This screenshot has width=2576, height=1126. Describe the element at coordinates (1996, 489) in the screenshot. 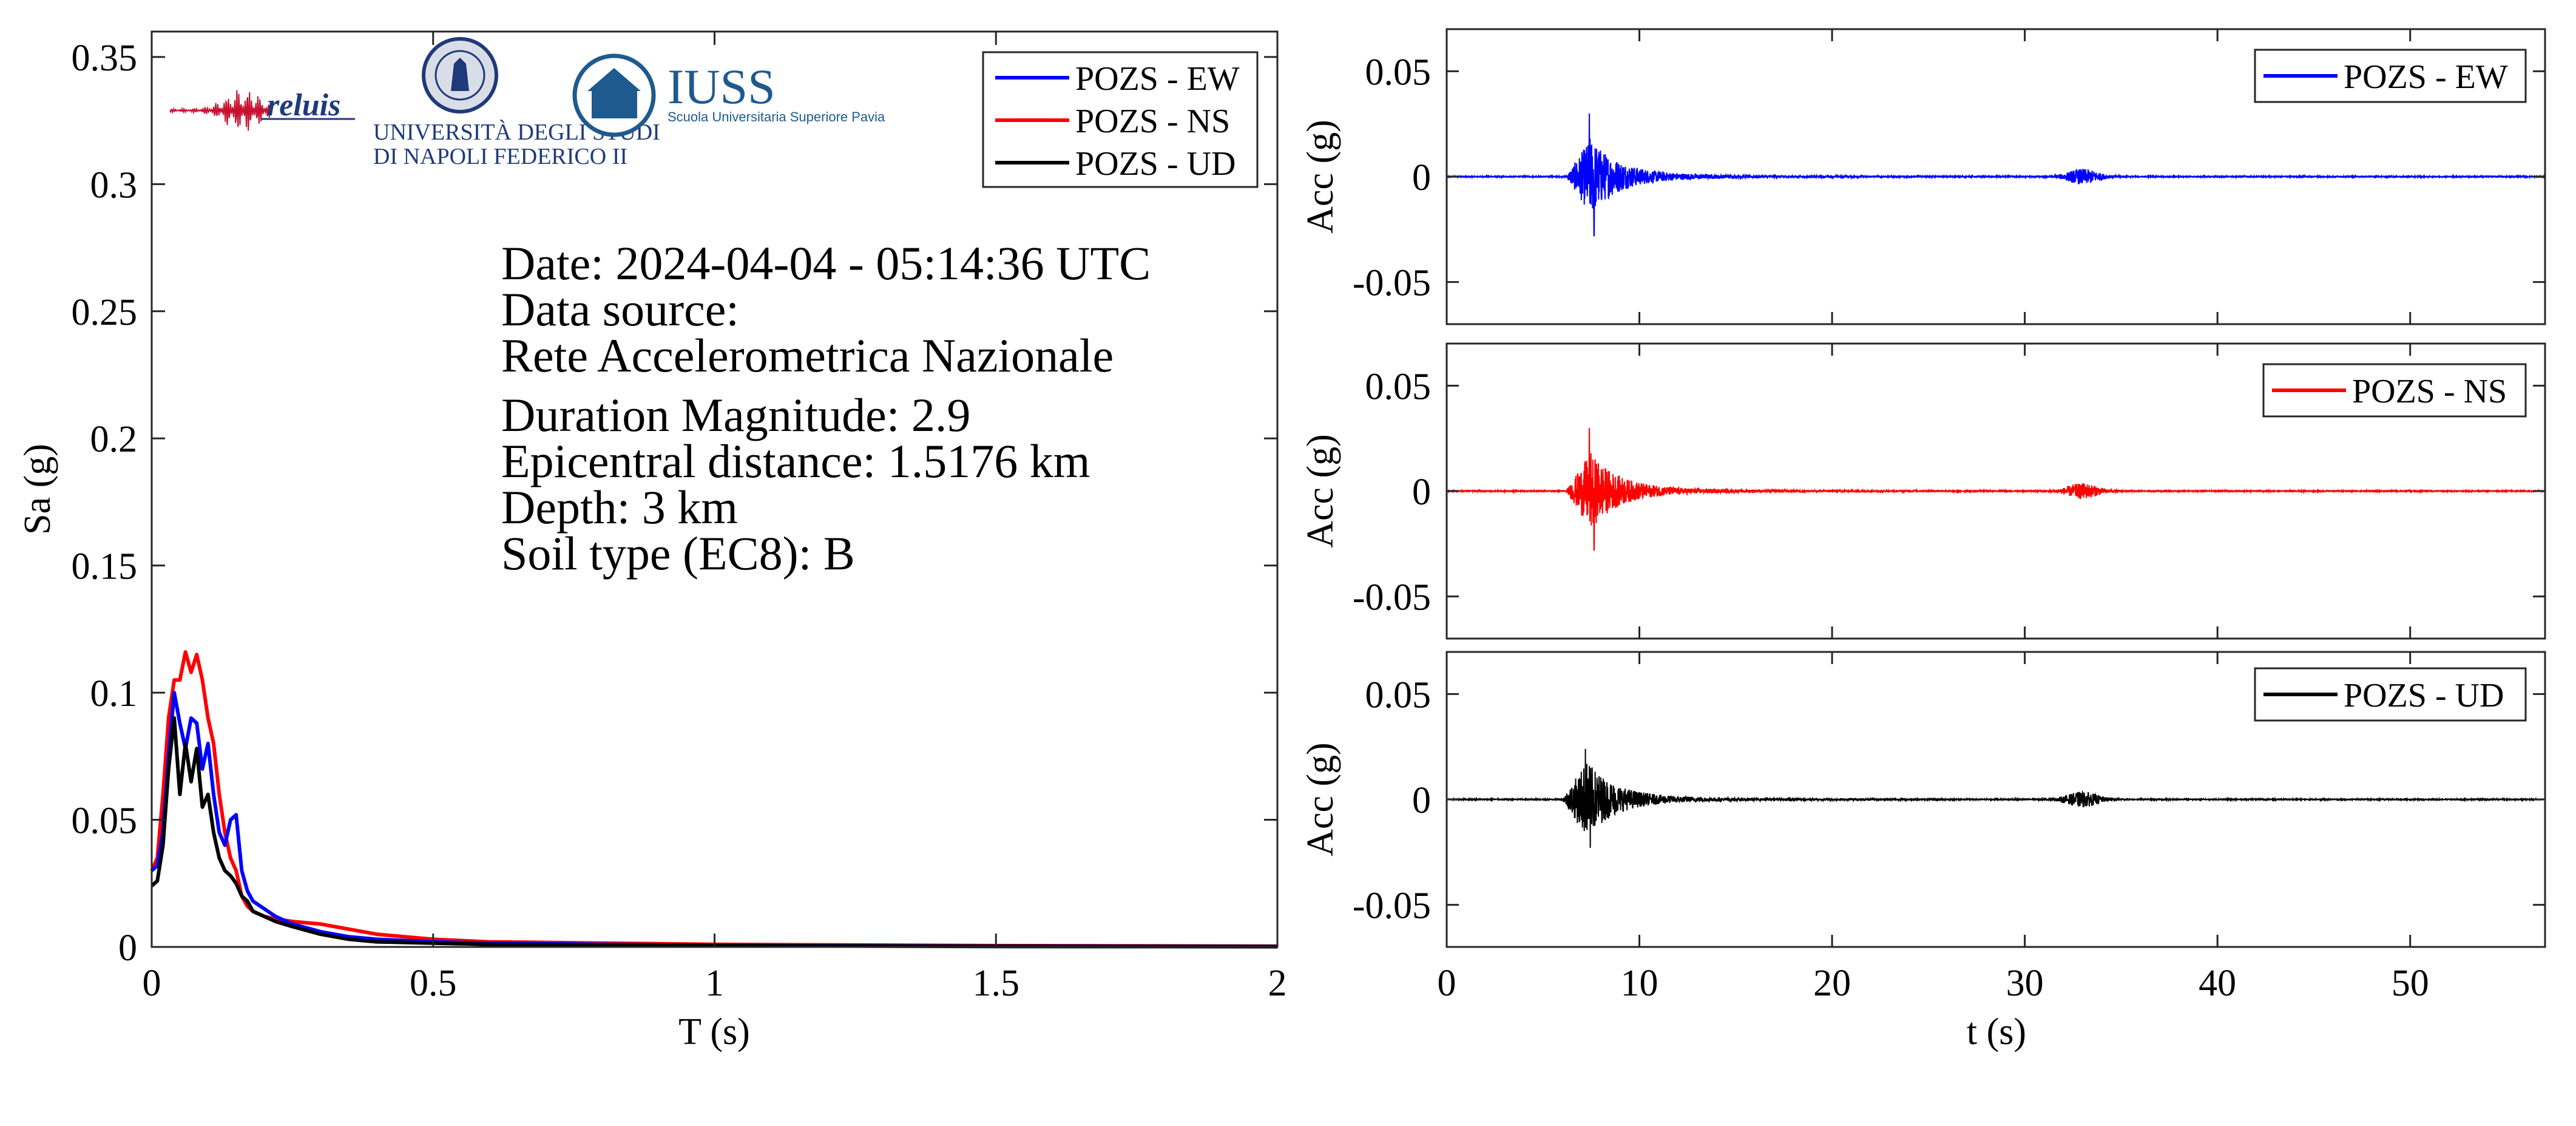

I see `time-history-trace-ns` at that location.